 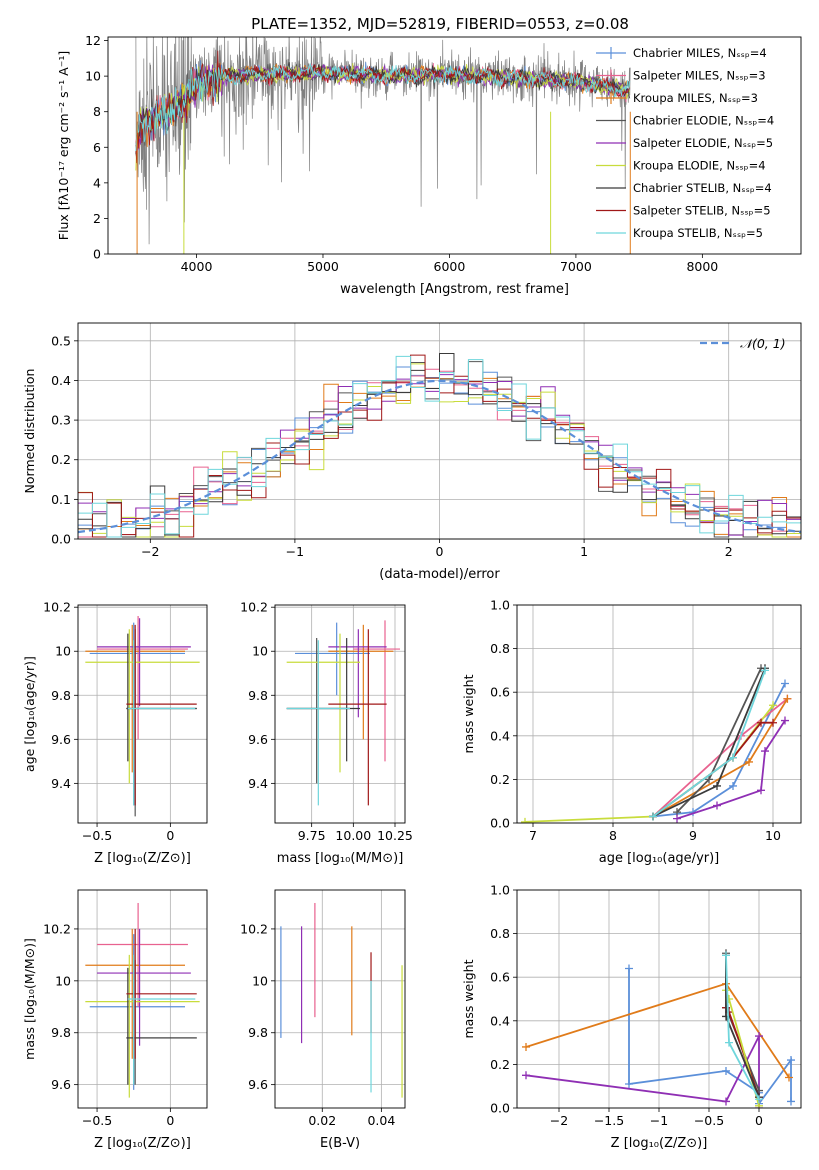 What do you see at coordinates (323, 266) in the screenshot?
I see `x-tick-label: 5000` at bounding box center [323, 266].